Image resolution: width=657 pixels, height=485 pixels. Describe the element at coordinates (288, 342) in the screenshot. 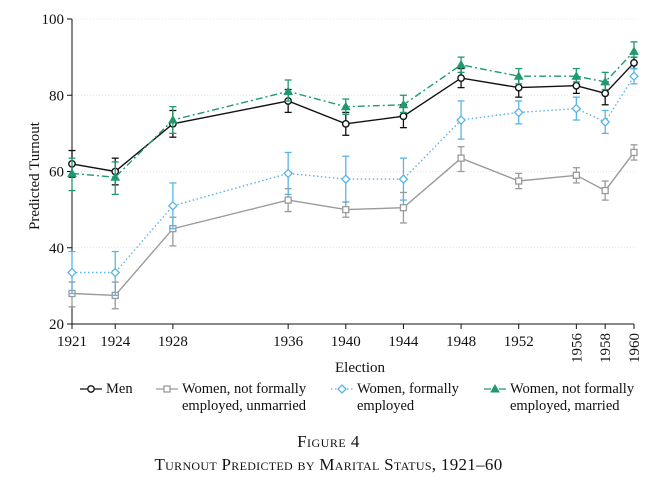

I see `x-tick-label: 1936` at that location.